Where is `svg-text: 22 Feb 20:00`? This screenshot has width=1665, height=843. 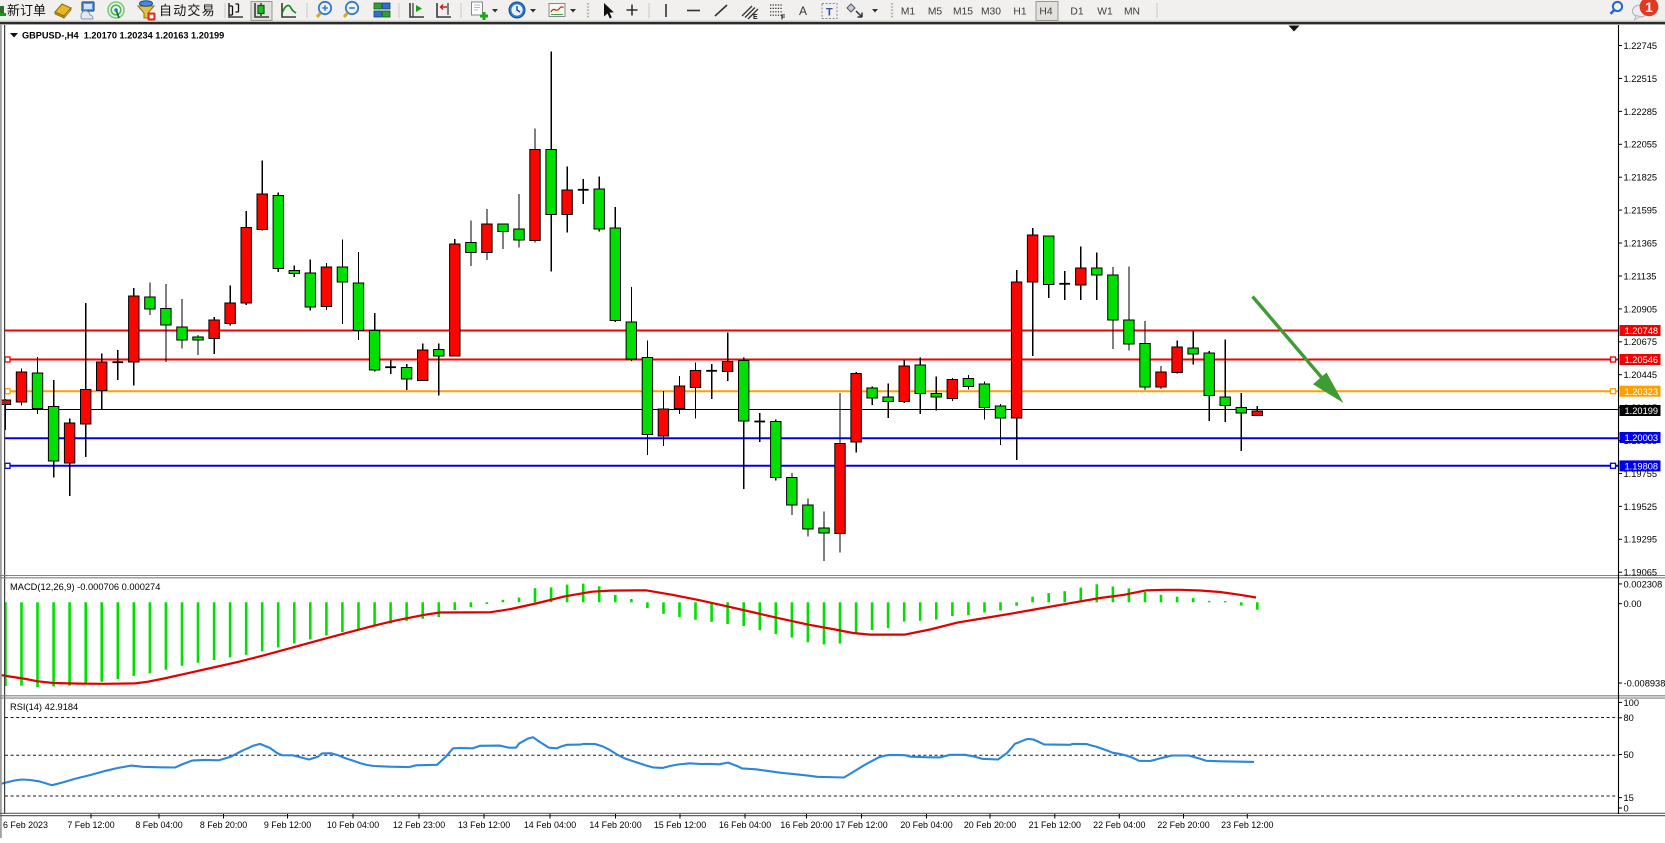 svg-text: 22 Feb 20:00 is located at coordinates (1183, 825).